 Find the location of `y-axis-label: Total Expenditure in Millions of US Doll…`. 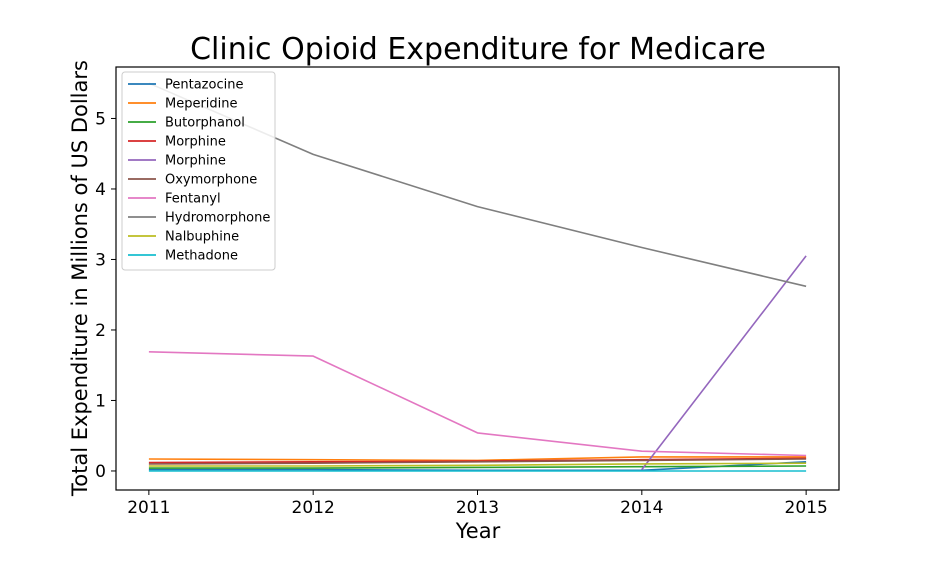

y-axis-label: Total Expenditure in Millions of US Doll… is located at coordinates (80, 278).